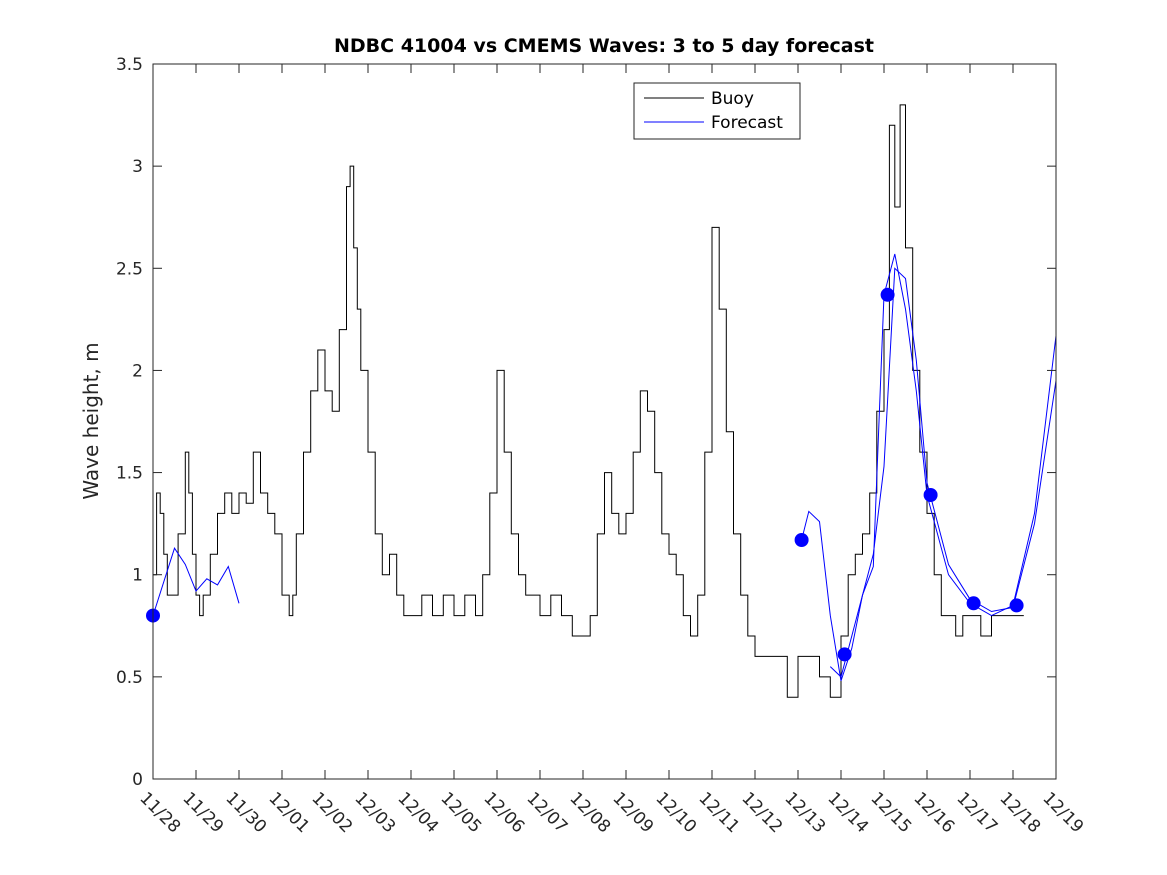 The image size is (1167, 875). Describe the element at coordinates (417, 812) in the screenshot. I see `x-tick-label: 12/04` at that location.